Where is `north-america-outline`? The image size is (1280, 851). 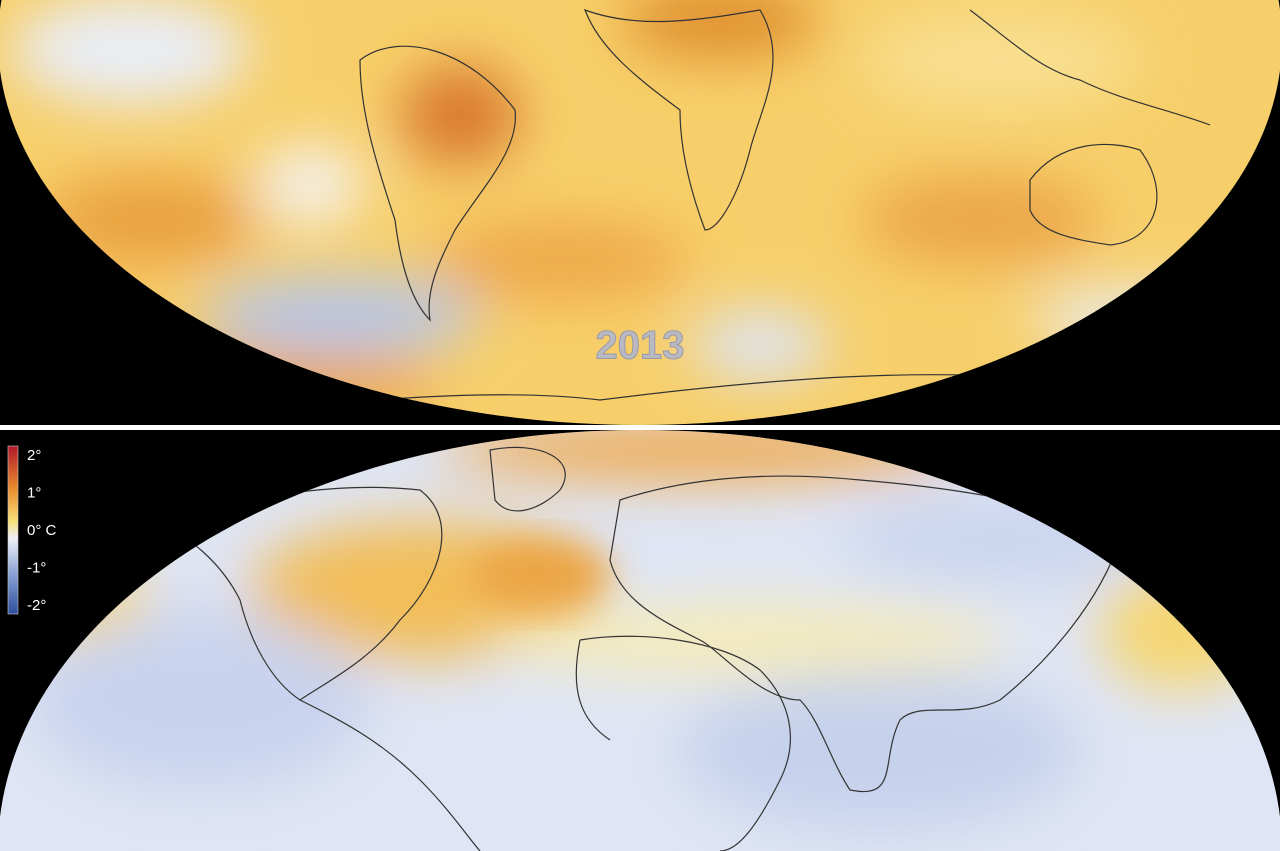 north-america-outline is located at coordinates (300, 593).